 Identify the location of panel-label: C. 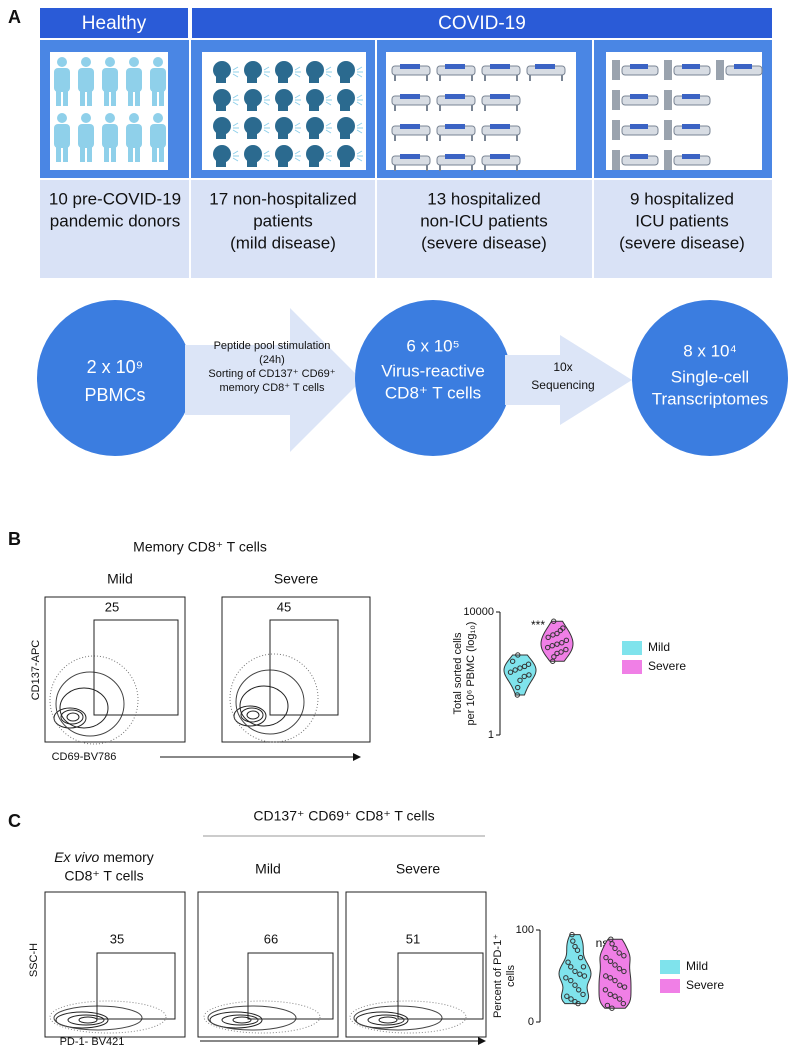
(14, 821).